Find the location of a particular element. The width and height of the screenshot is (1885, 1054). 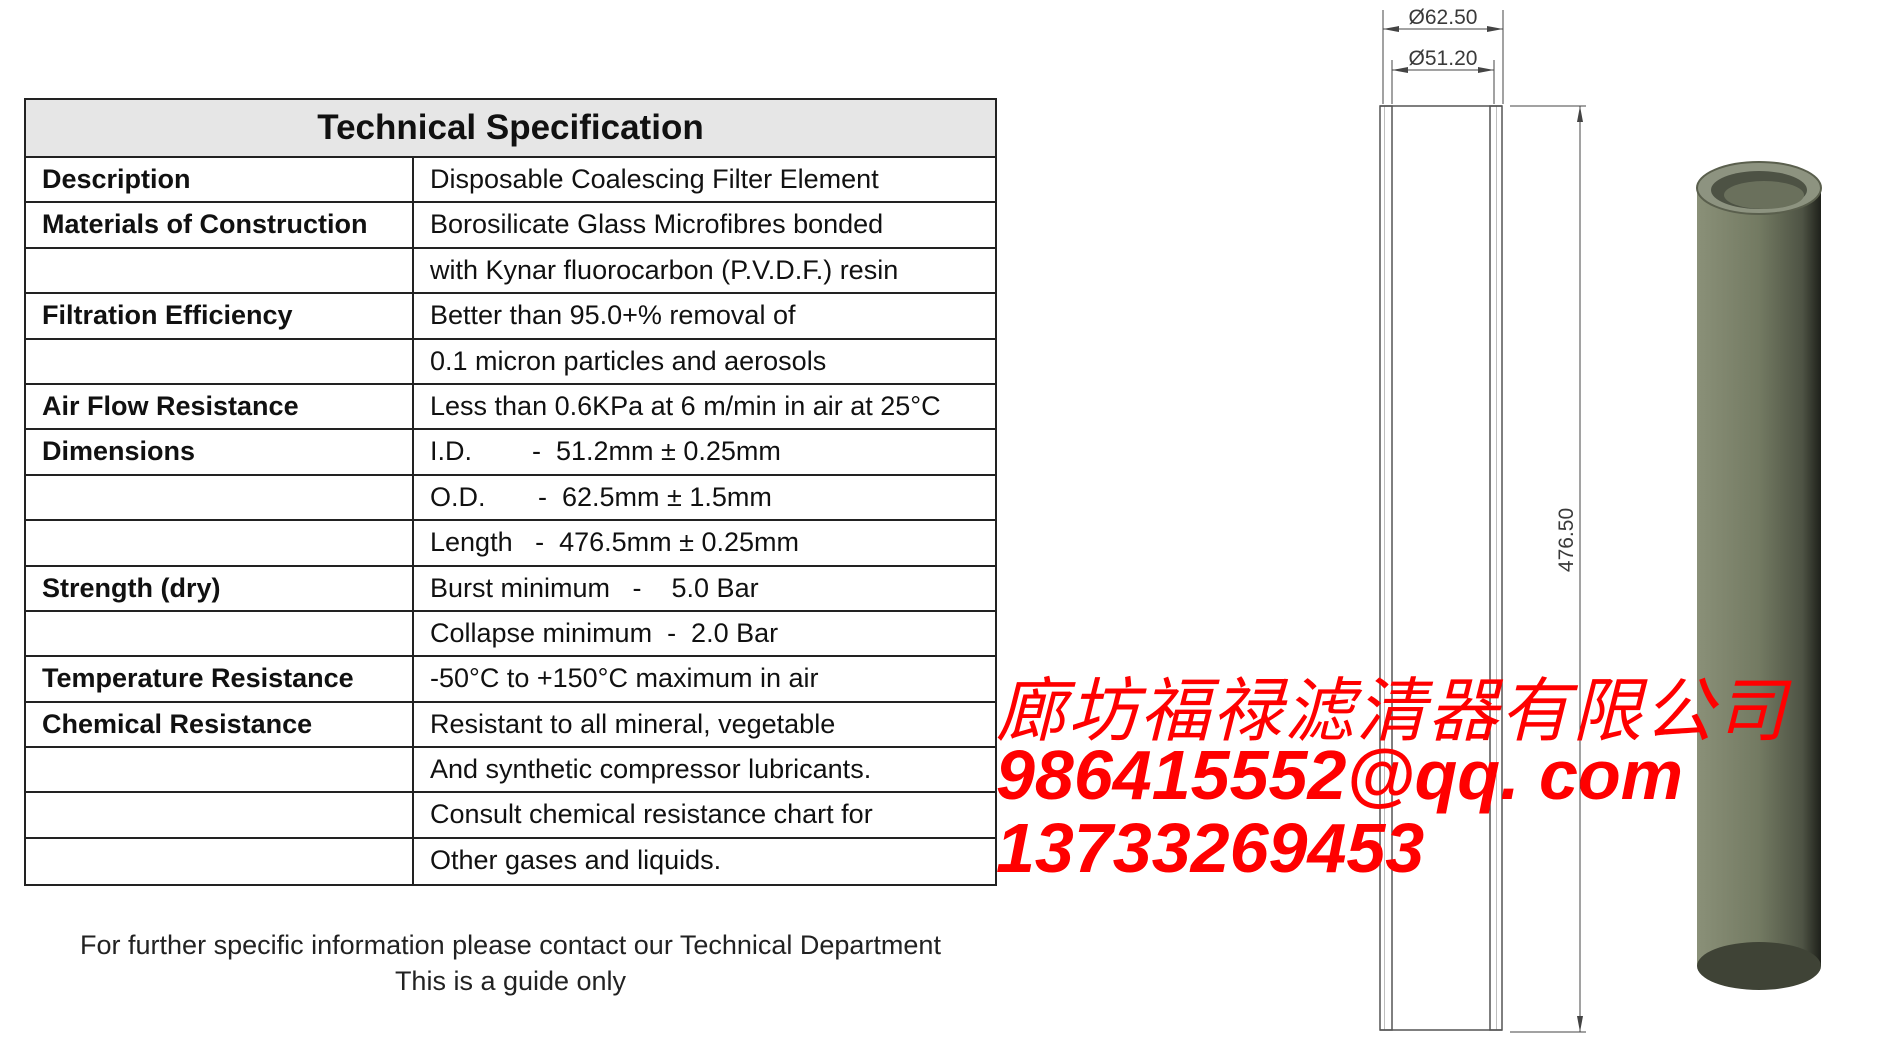

spec-row: Other gases and liquids. is located at coordinates (510, 861).